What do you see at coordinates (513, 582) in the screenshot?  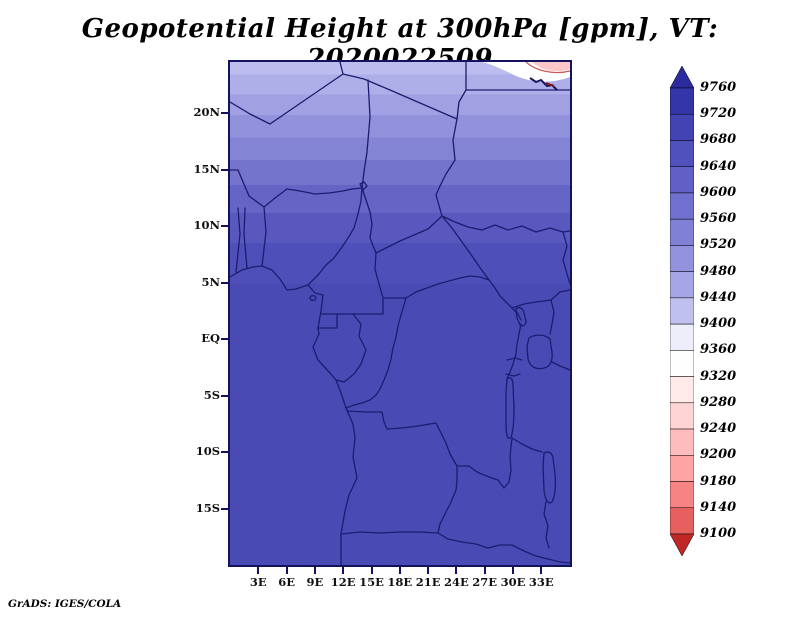 I see `x-axis-label: 30E` at bounding box center [513, 582].